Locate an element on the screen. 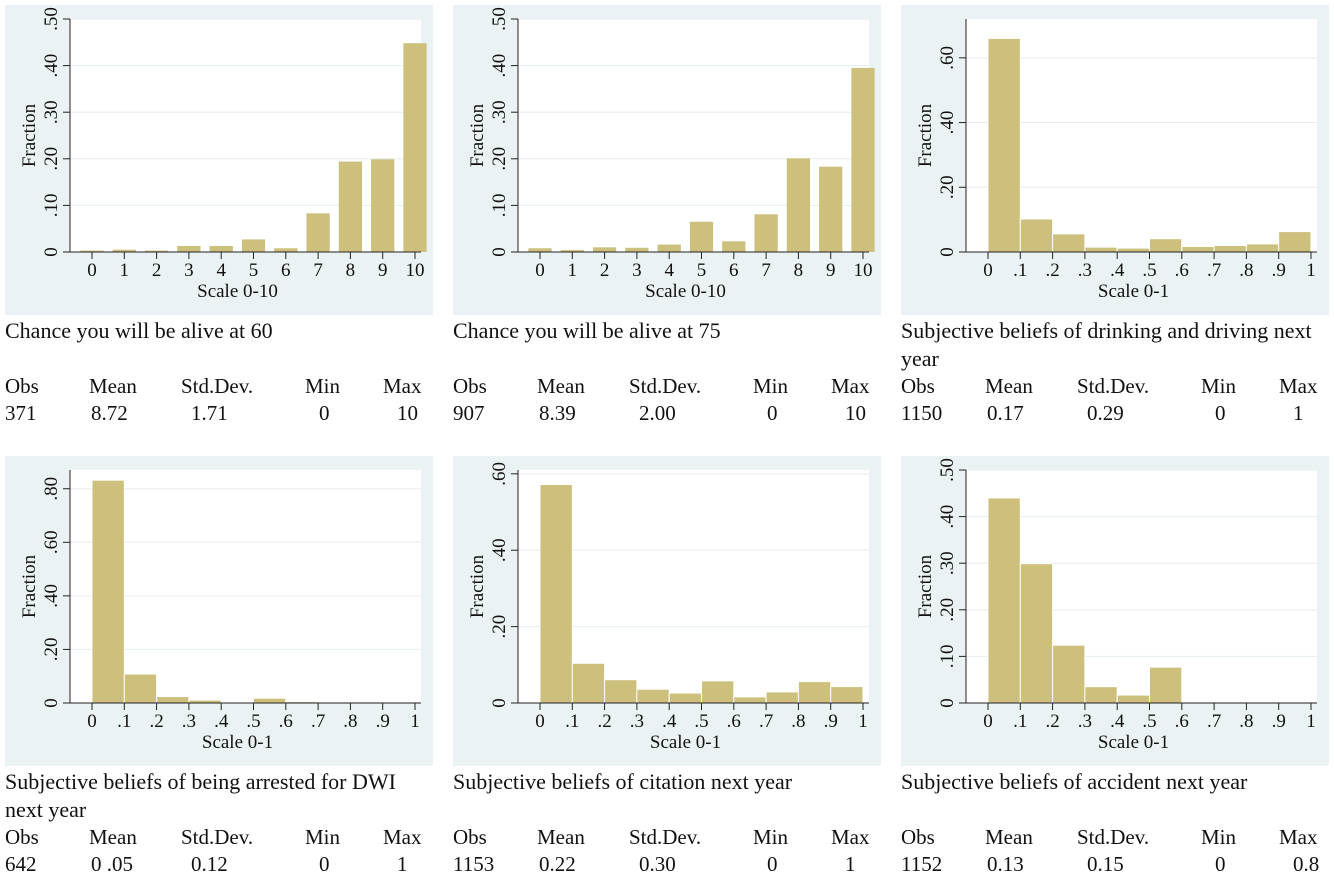  x-tick-label: .6 is located at coordinates (1182, 270).